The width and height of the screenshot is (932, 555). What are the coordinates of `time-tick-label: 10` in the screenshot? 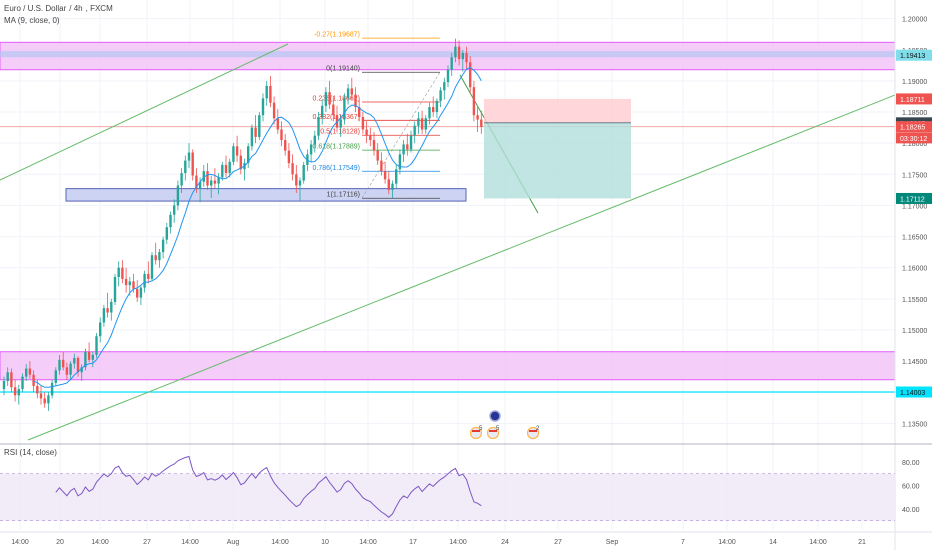 It's located at (325, 542).